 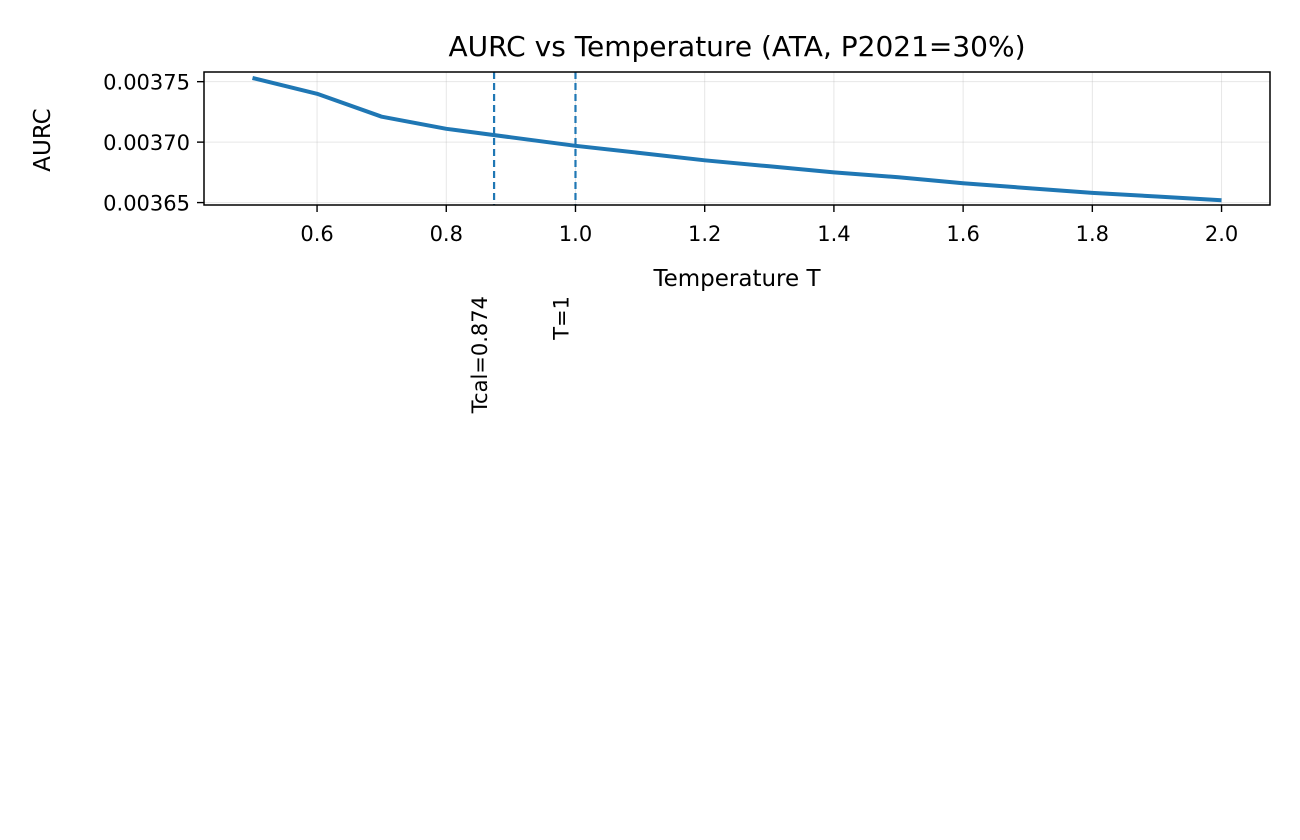 What do you see at coordinates (962, 234) in the screenshot?
I see `x-tick-label: 1.6` at bounding box center [962, 234].